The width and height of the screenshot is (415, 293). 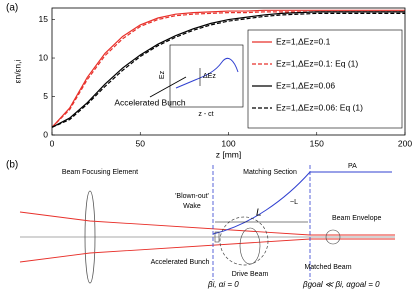 I want to click on drive-beam, so click(x=250, y=246).